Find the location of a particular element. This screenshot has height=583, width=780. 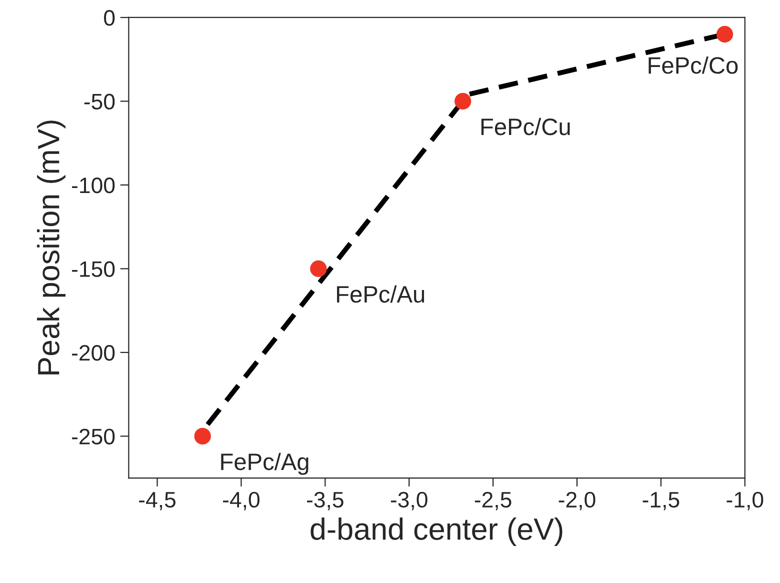

x-axis-title: d-band center (eV) is located at coordinates (436, 532).